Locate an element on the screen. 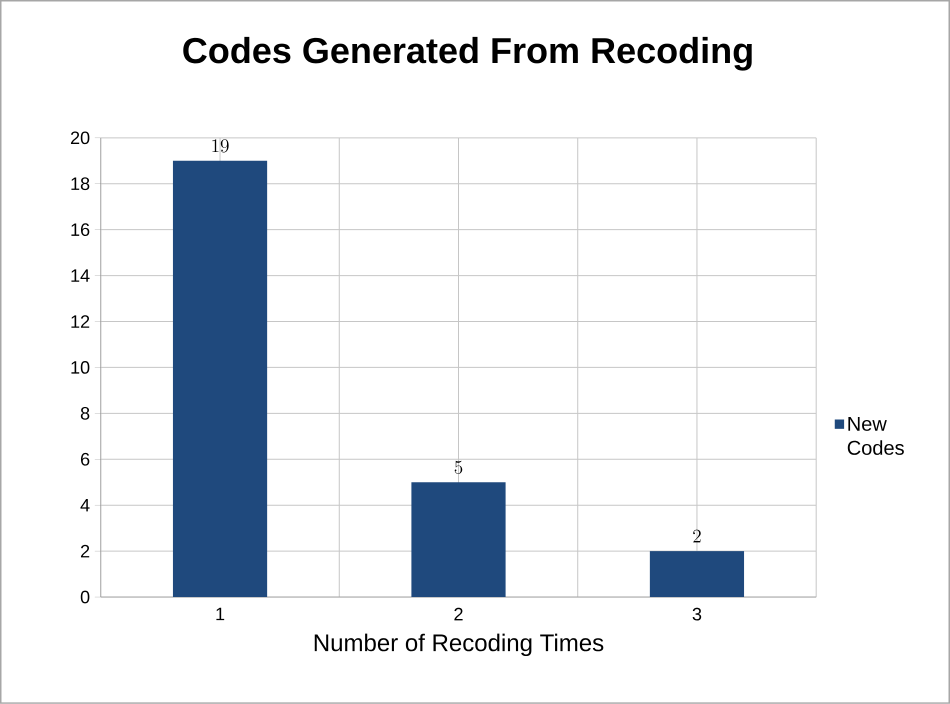  legend-label: New Codes is located at coordinates (876, 436).